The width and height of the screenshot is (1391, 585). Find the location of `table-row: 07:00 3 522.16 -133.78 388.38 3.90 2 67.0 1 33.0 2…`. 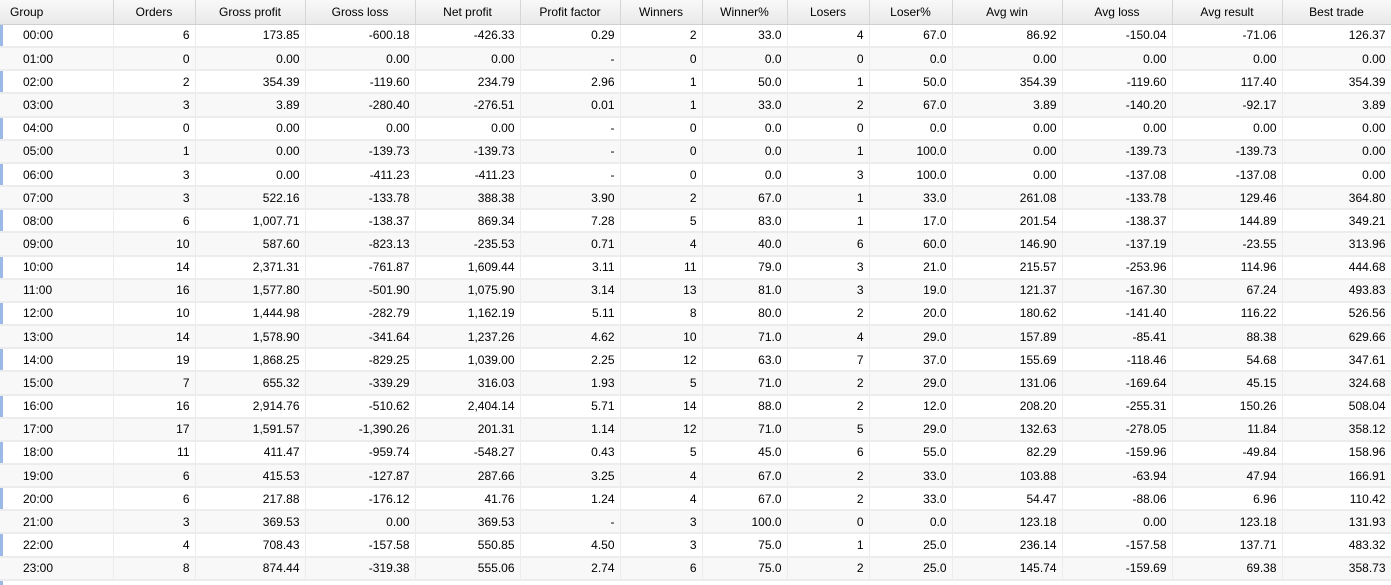

table-row: 07:00 3 522.16 -133.78 388.38 3.90 2 67.0 1 33.0 2… is located at coordinates (695, 198).